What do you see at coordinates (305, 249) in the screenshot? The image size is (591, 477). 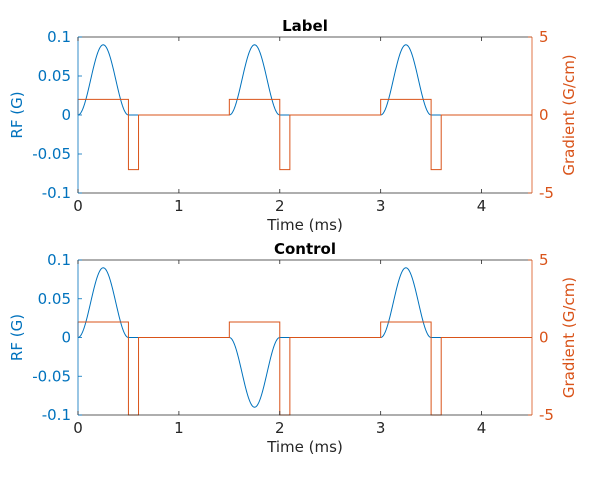 I see `chart-title: Control` at bounding box center [305, 249].